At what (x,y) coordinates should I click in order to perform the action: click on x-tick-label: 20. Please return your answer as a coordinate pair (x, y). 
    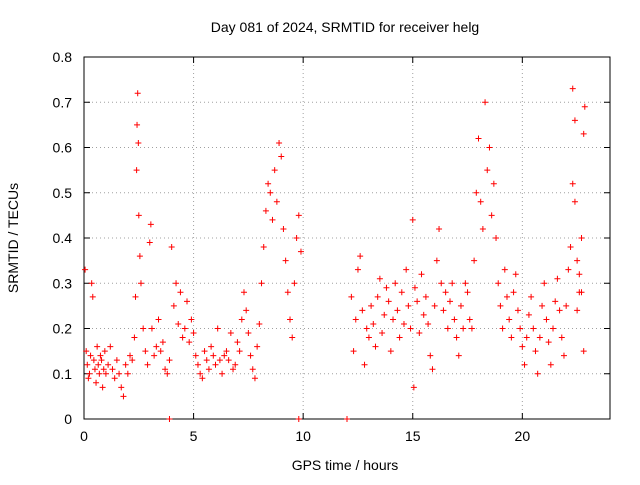
    Looking at the image, I should click on (523, 436).